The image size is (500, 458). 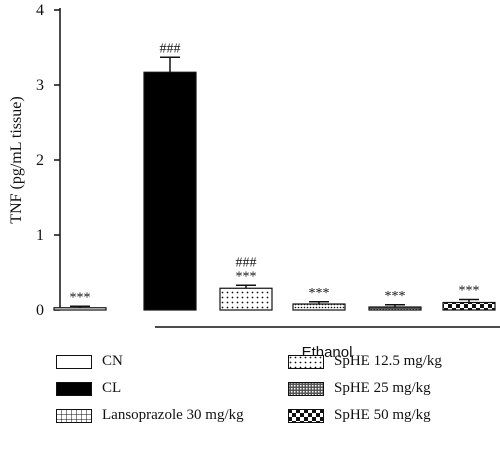 I want to click on y-tick-label: 2, so click(x=40, y=160).